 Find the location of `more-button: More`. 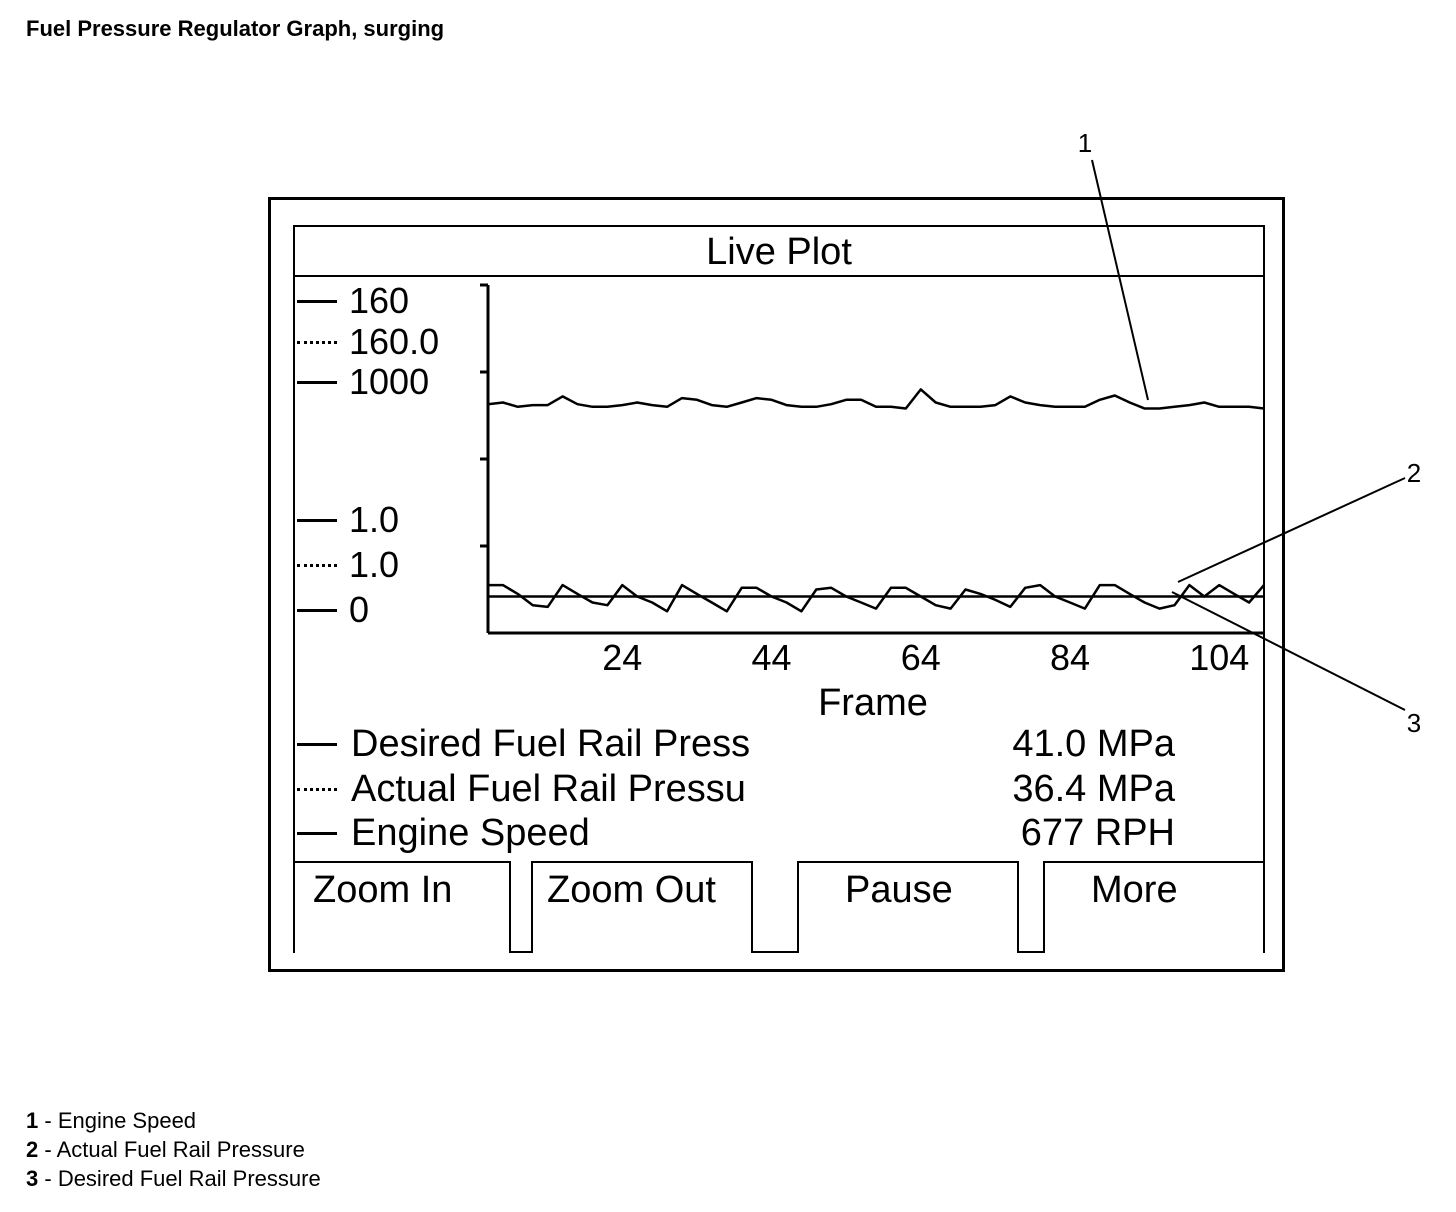

more-button: More is located at coordinates (1153, 907).